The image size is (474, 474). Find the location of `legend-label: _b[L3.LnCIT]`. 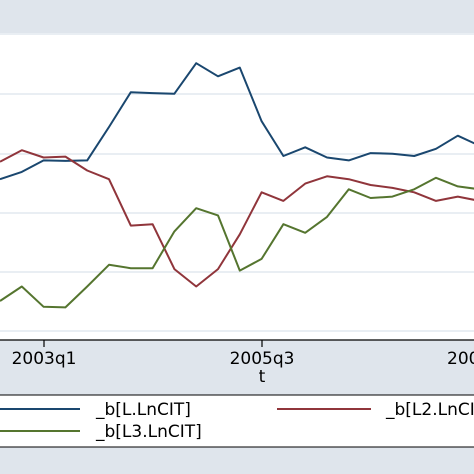

legend-label: _b[L3.LnCIT] is located at coordinates (148, 432).